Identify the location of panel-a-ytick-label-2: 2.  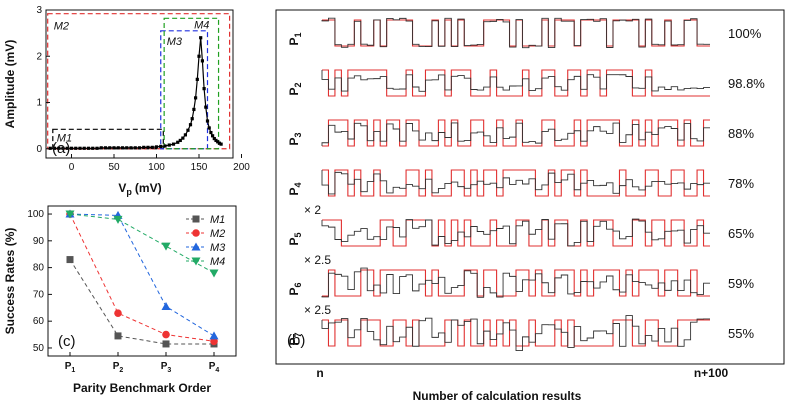
(39, 56).